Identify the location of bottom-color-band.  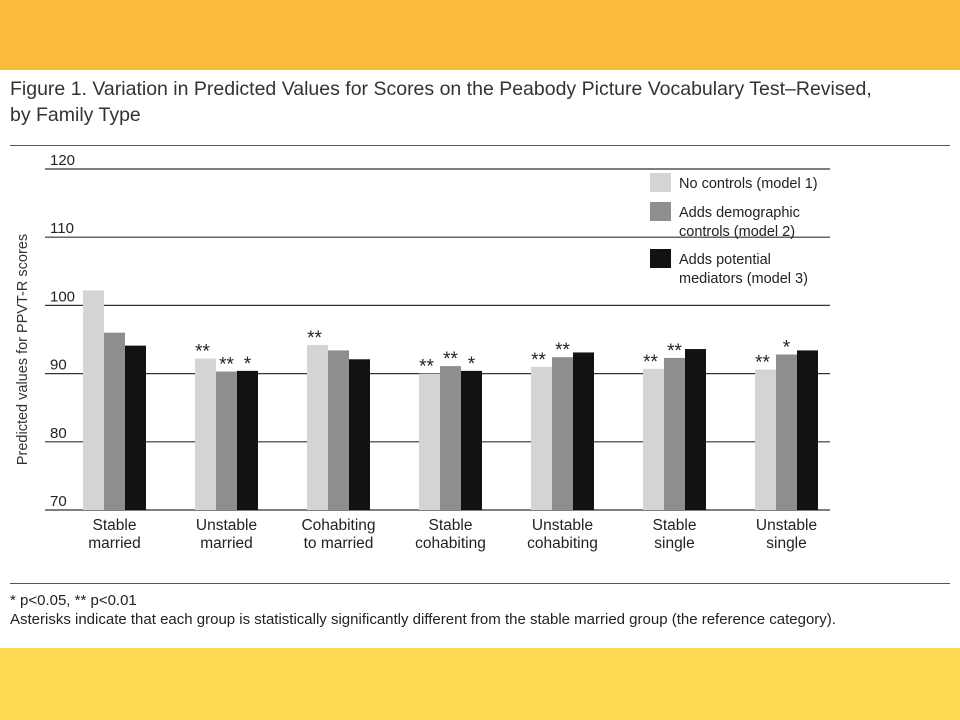
(480, 684).